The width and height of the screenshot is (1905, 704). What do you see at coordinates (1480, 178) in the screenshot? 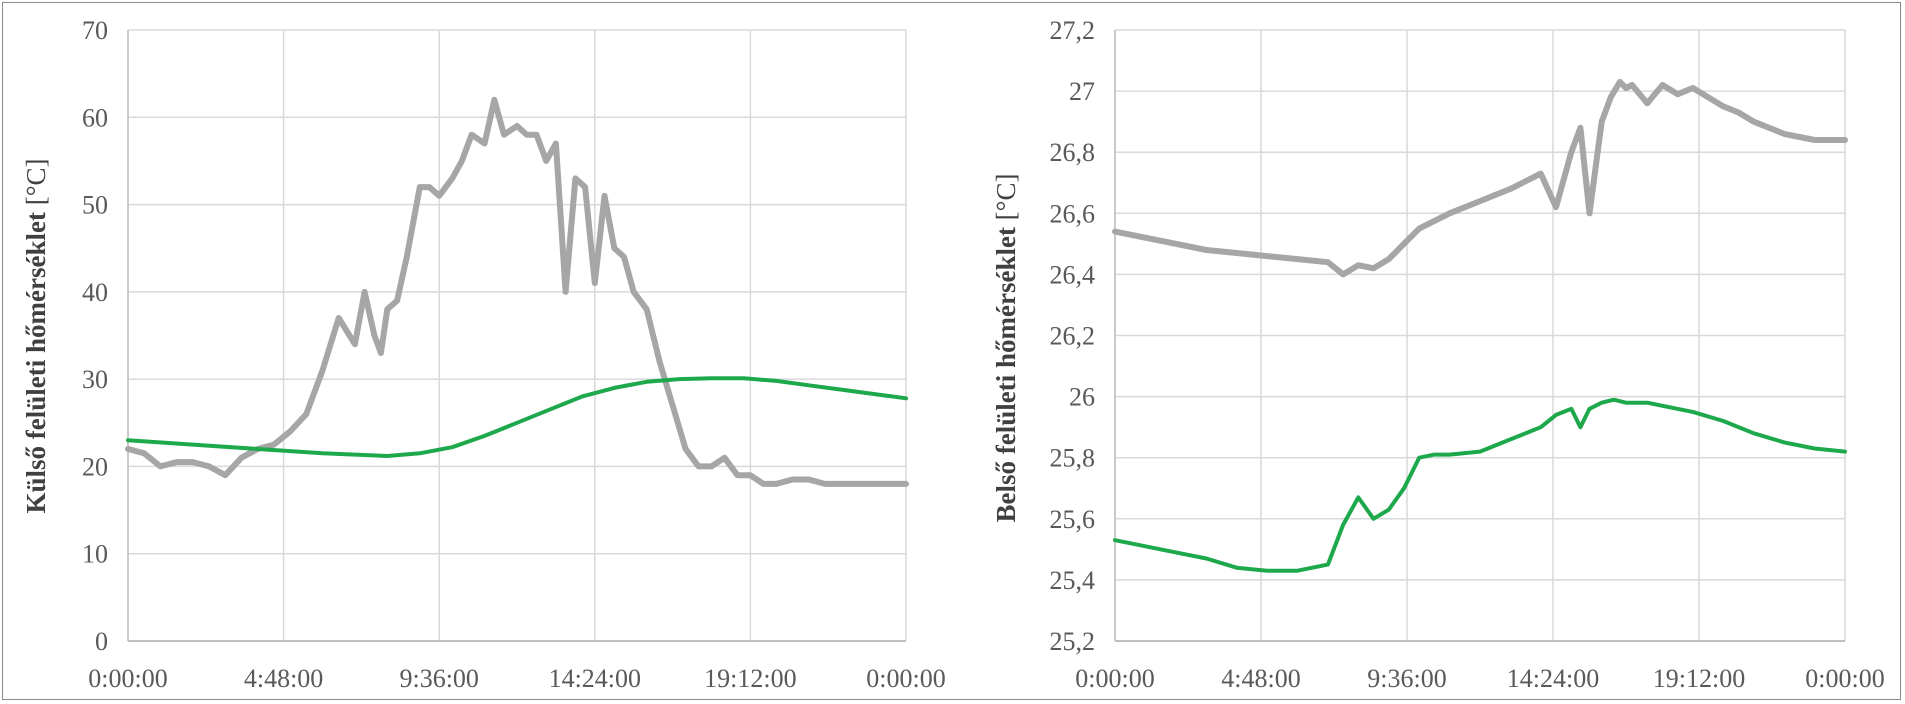
I see `series-line-gray` at bounding box center [1480, 178].